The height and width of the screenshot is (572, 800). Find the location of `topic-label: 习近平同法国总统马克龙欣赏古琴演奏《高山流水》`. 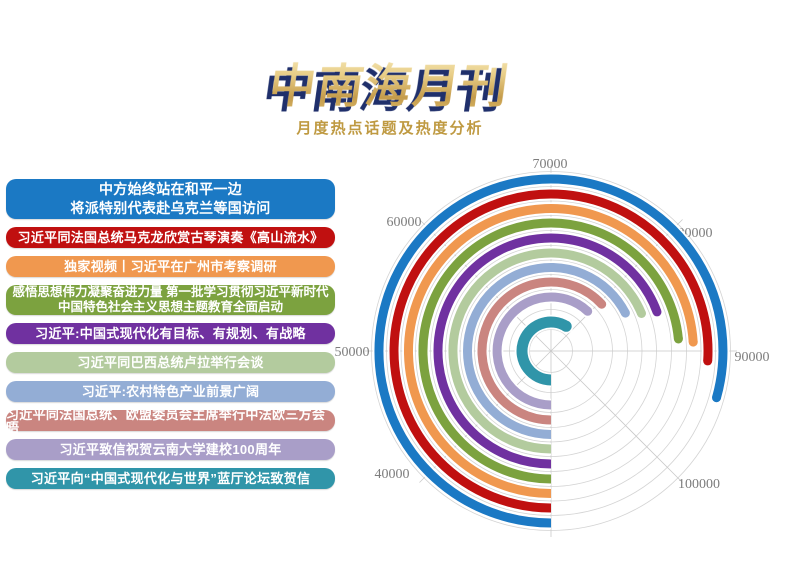

topic-label: 习近平同法国总统马克龙欣赏古琴演奏《高山流水》 is located at coordinates (170, 237).